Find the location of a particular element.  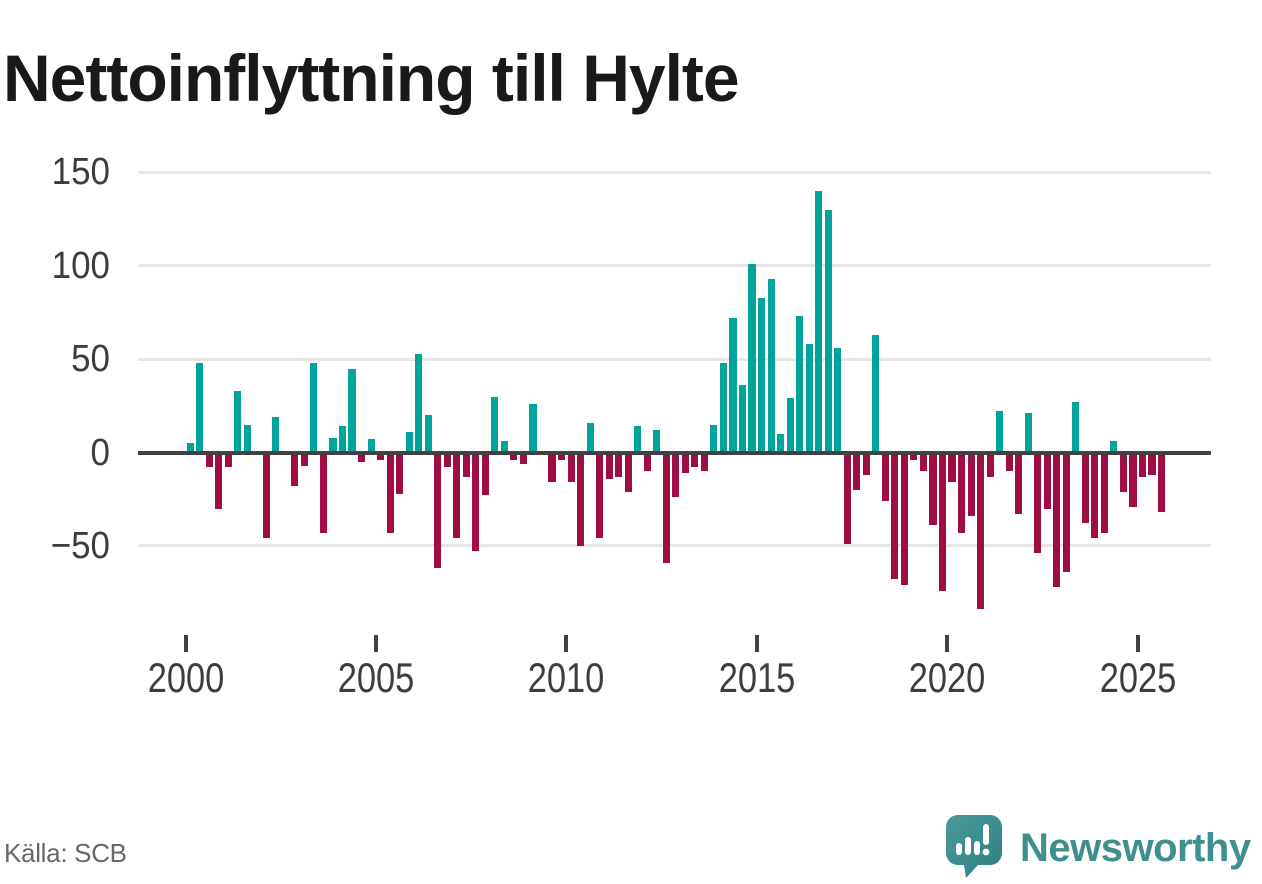

bar-2005-q1 is located at coordinates (381, 456).